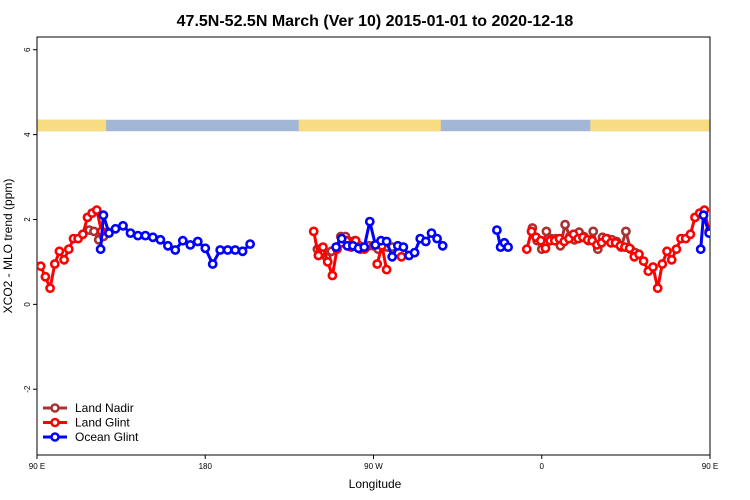  Describe the element at coordinates (375, 484) in the screenshot. I see `x-axis-label: Longitude` at that location.